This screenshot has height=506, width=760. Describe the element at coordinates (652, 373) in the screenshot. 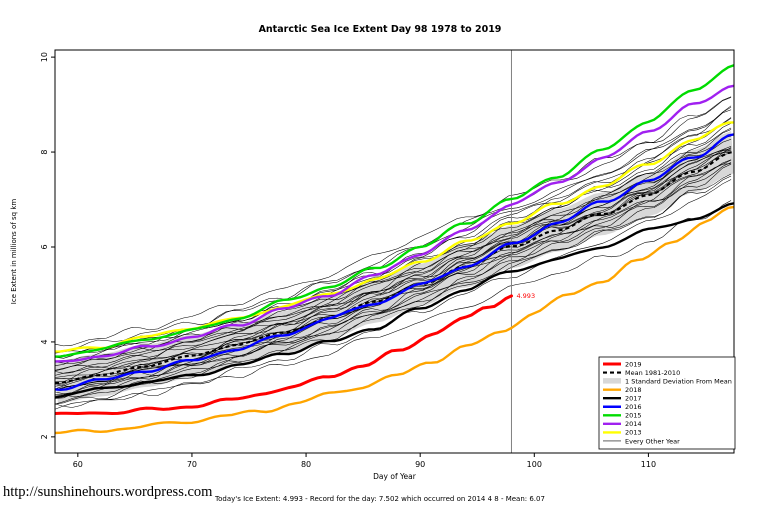

I see `legend-label: Mean 1981-2010` at that location.